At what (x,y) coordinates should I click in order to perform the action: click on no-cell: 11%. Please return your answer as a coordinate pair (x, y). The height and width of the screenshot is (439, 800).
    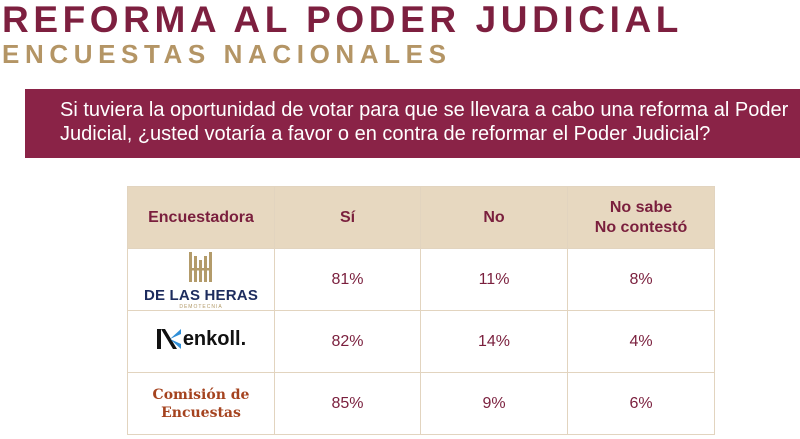
    Looking at the image, I should click on (494, 279).